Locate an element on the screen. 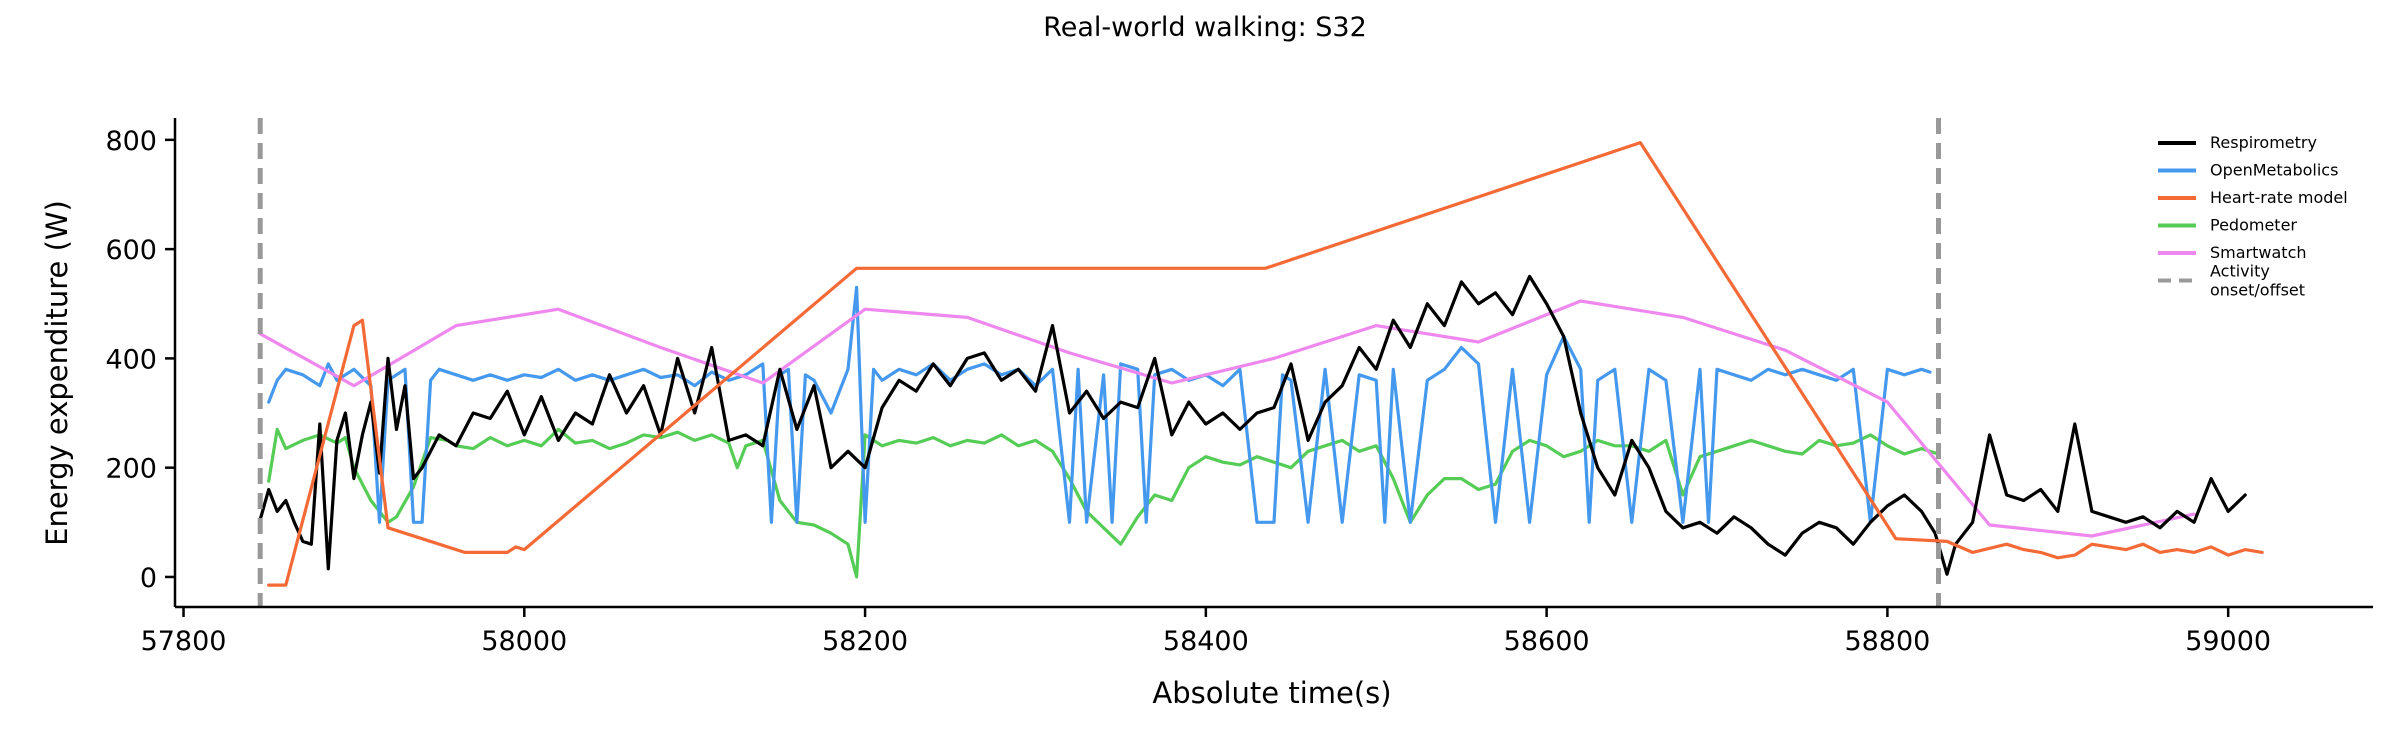 The image size is (2400, 750). legend-label-activity-onset-offset: Activity onset/offset is located at coordinates (2257, 281).